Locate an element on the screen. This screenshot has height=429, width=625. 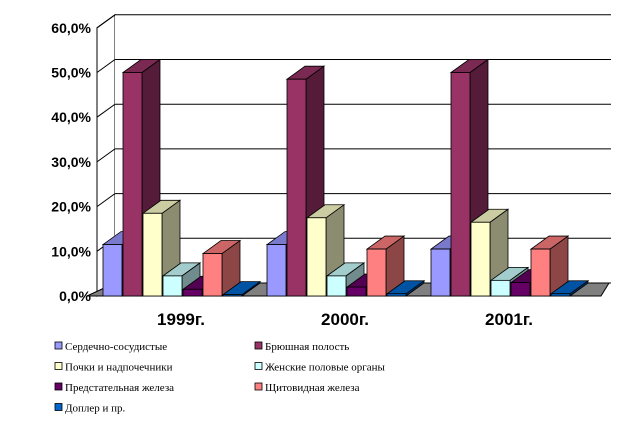
legend-label: Женские половые органы is located at coordinates (325, 368).